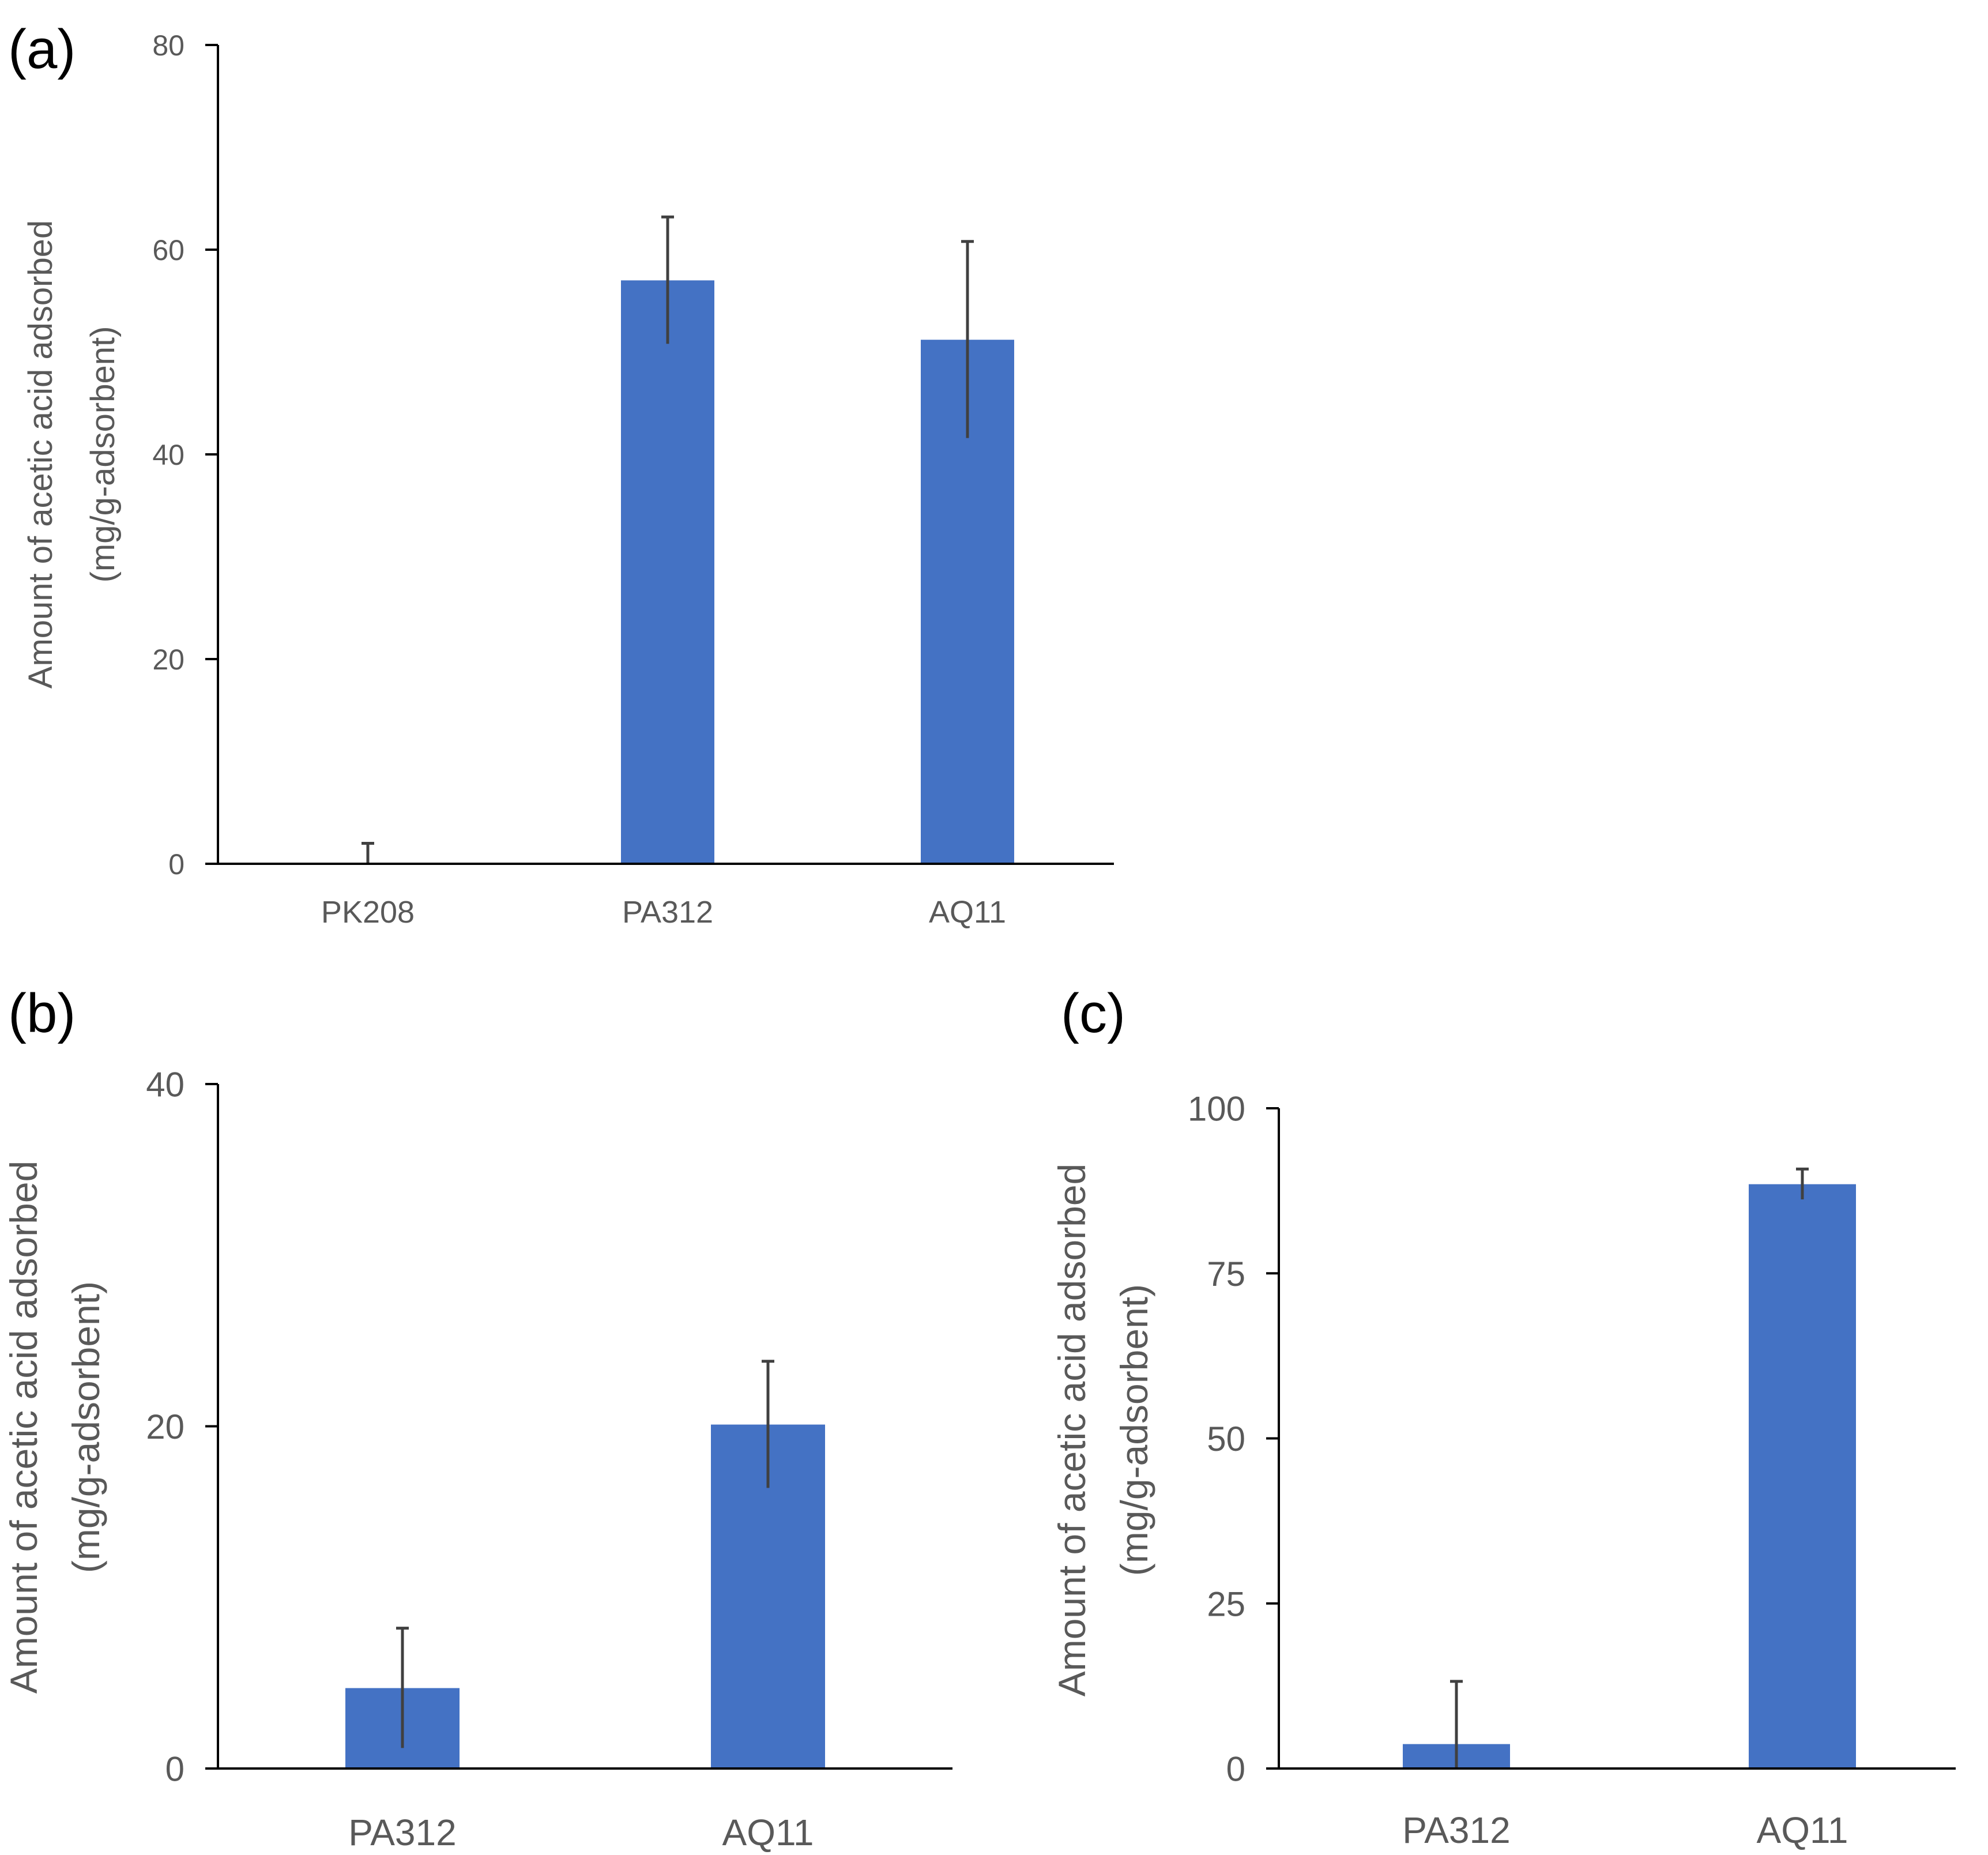 Image resolution: width=1988 pixels, height=1855 pixels. I want to click on y-tick-label: 60, so click(168, 250).